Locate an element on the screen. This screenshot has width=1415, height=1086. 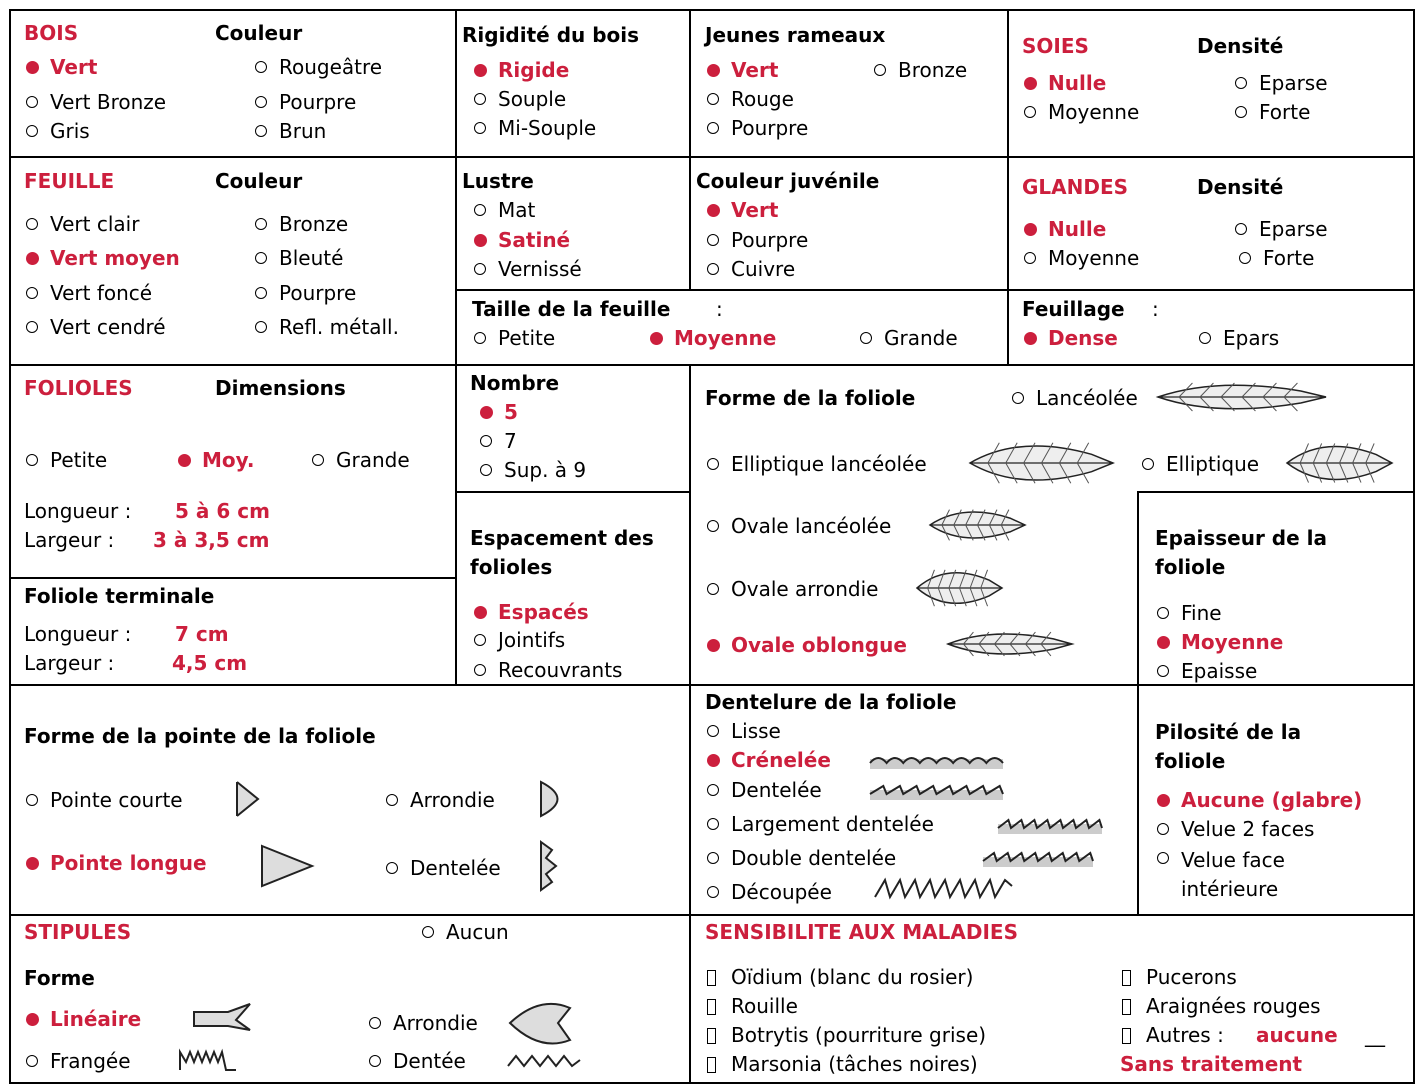
section-title: Epaisseur de la foliole is located at coordinates (1241, 552).